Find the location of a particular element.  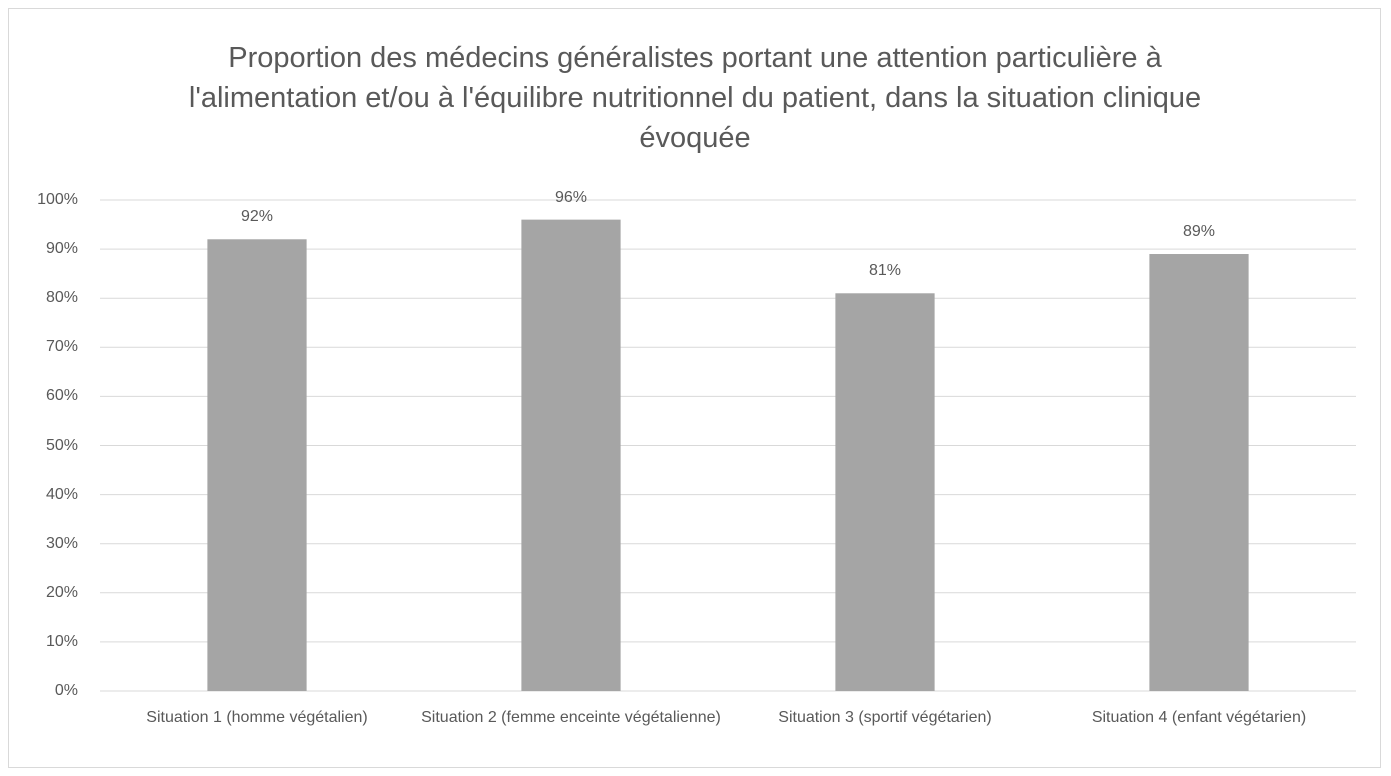

data-label: 92% is located at coordinates (257, 217).